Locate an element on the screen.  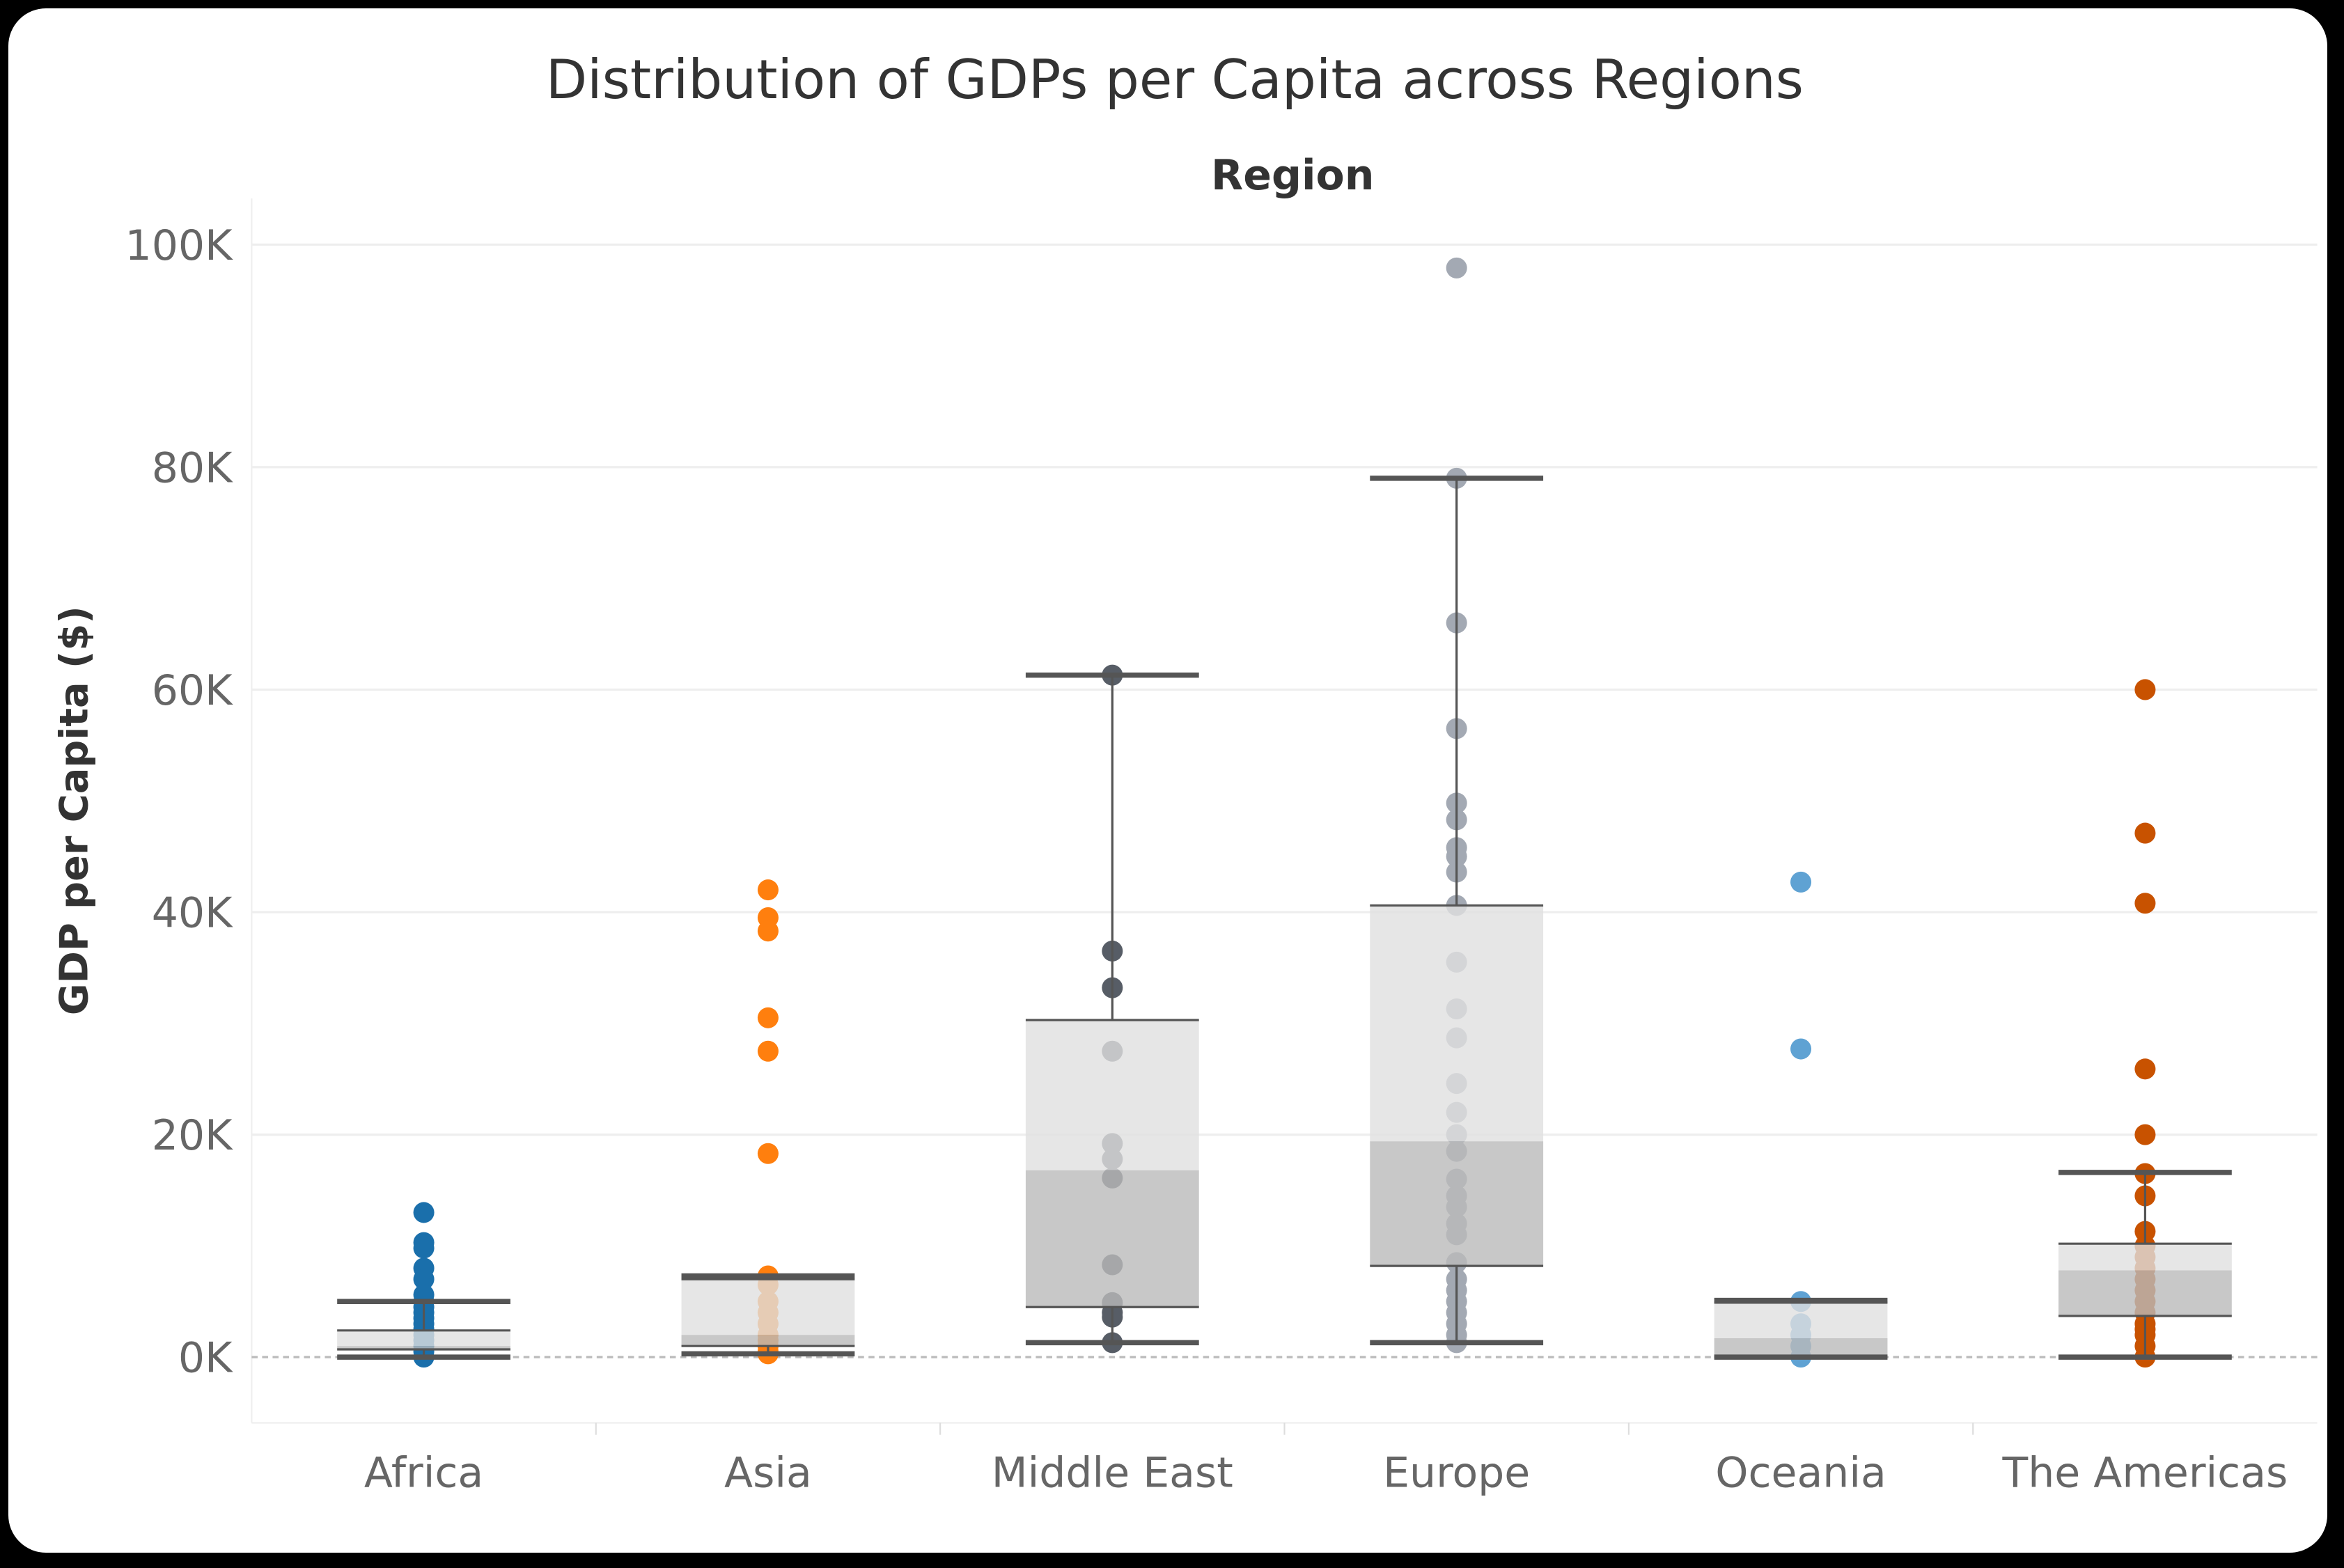
region-column: Oceania is located at coordinates (1757, 1184).